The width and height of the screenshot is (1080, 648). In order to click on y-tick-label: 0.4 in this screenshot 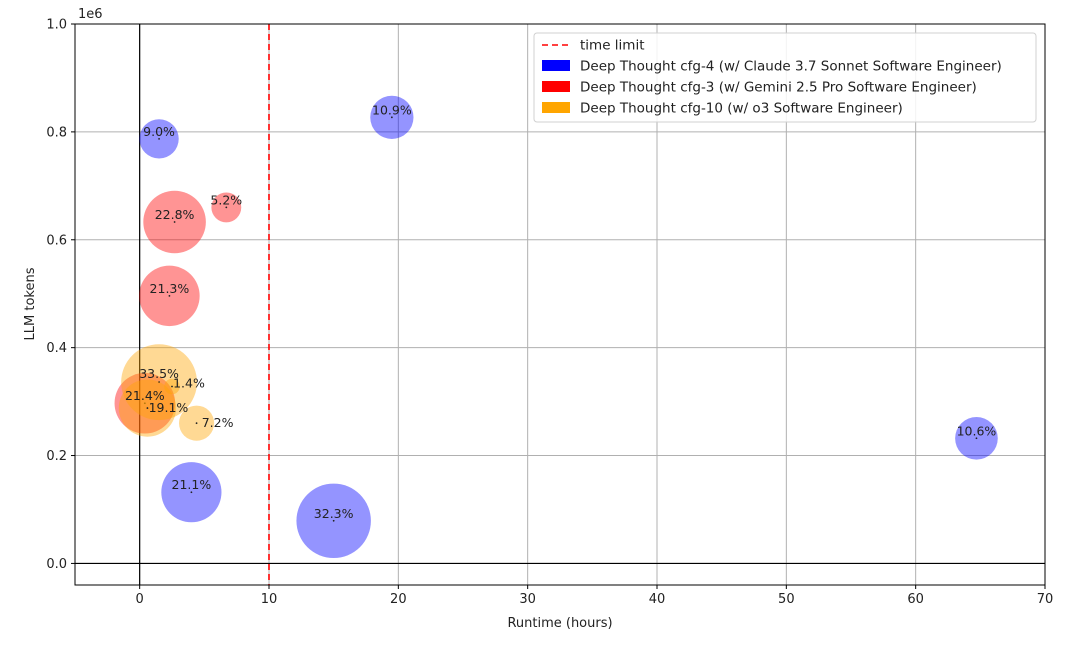, I will do `click(56, 348)`.